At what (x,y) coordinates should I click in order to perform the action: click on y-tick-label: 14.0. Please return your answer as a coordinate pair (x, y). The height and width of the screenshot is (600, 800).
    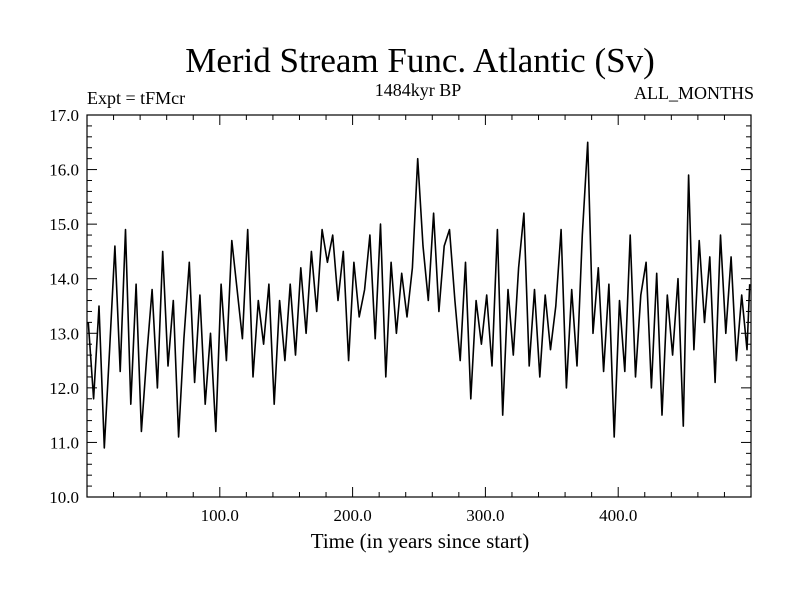
    Looking at the image, I should click on (64, 279).